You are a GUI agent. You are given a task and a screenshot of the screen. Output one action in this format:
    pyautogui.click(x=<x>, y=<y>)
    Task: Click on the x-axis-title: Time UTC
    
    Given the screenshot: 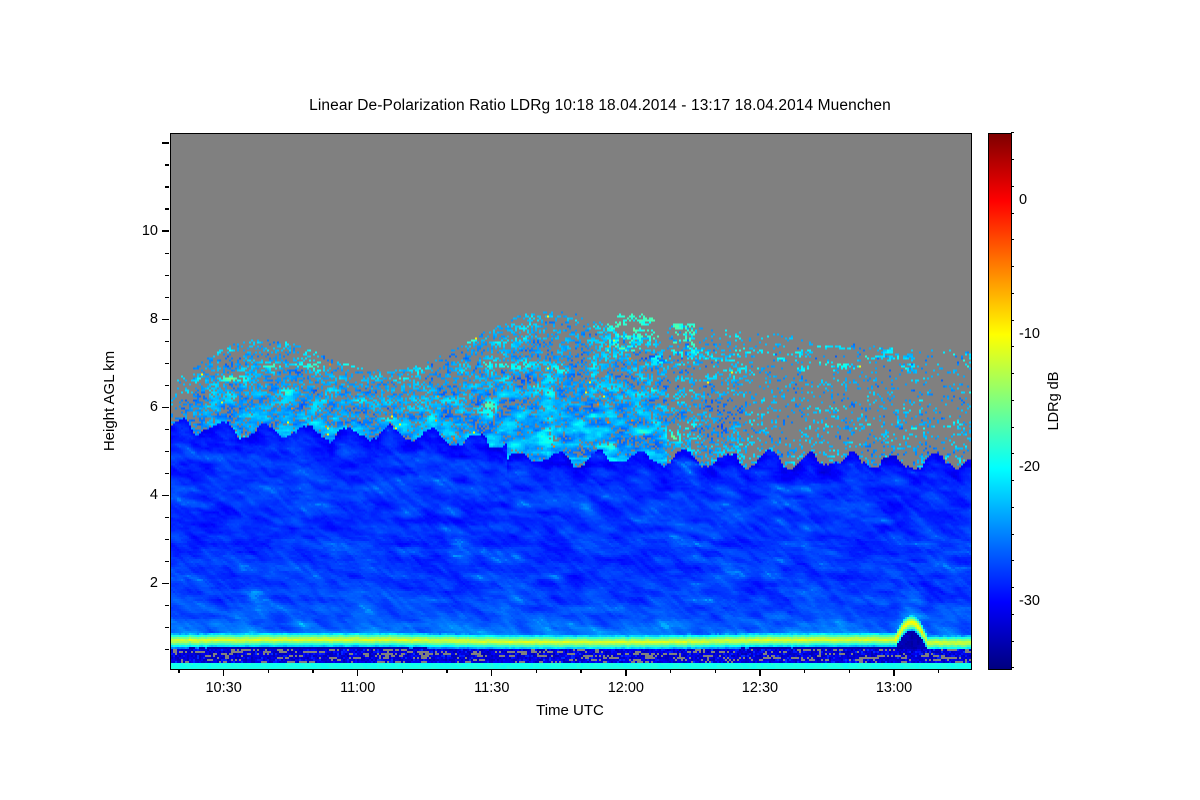 What is the action you would take?
    pyautogui.click(x=570, y=710)
    